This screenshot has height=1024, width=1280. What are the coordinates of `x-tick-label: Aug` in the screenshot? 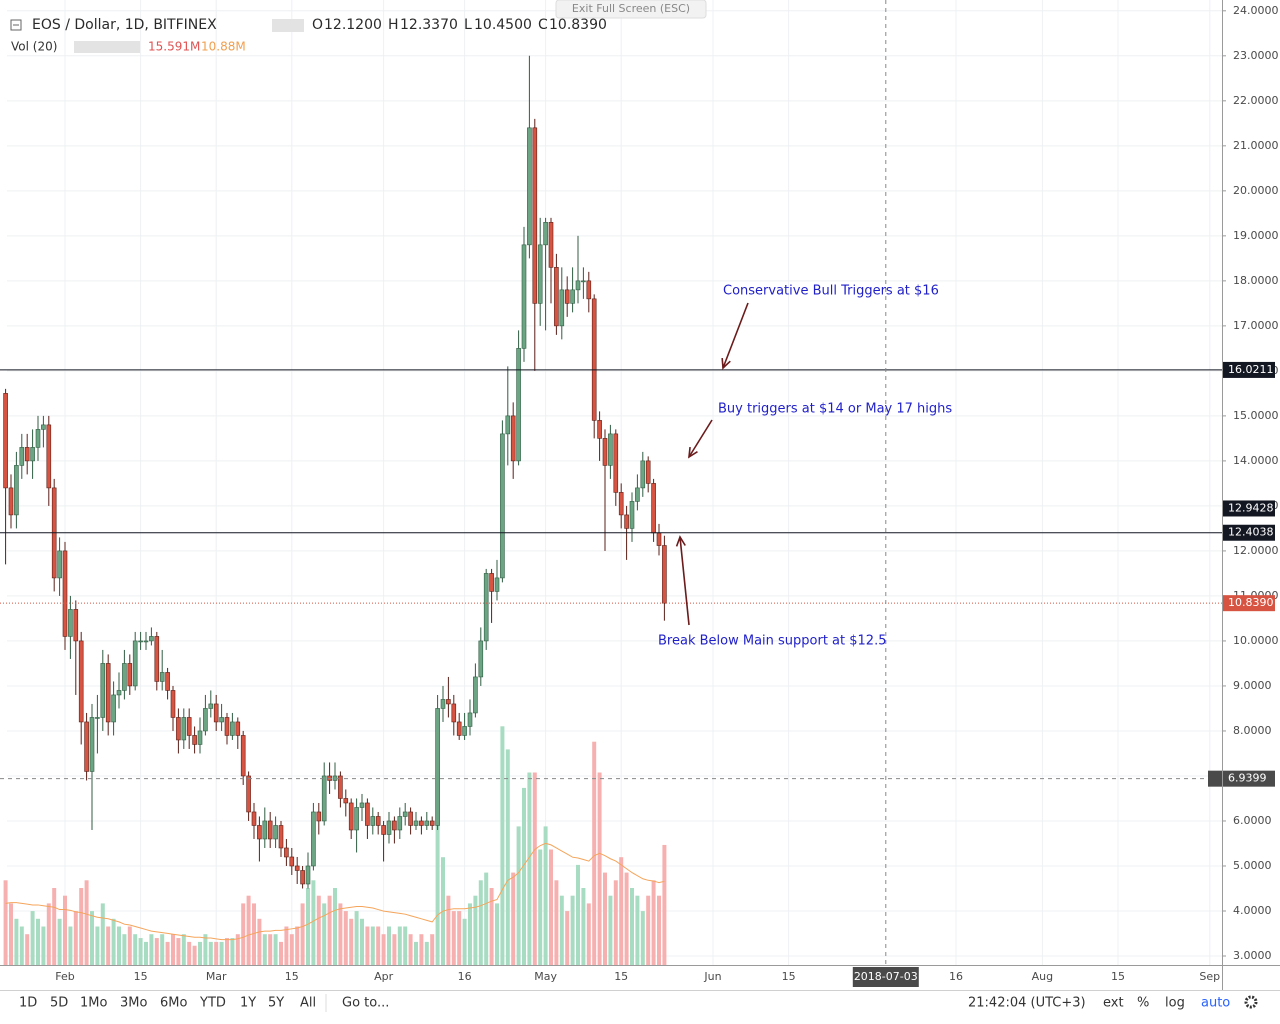 It's located at (1042, 976).